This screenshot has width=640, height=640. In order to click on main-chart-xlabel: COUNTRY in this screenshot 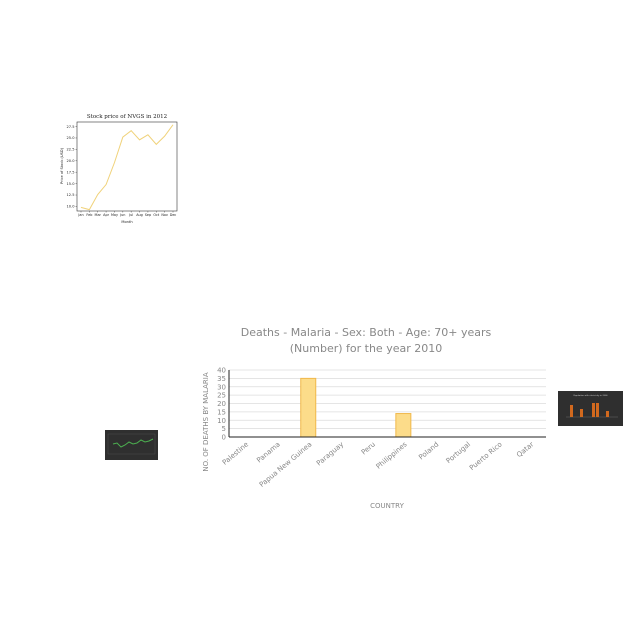, I will do `click(387, 506)`.